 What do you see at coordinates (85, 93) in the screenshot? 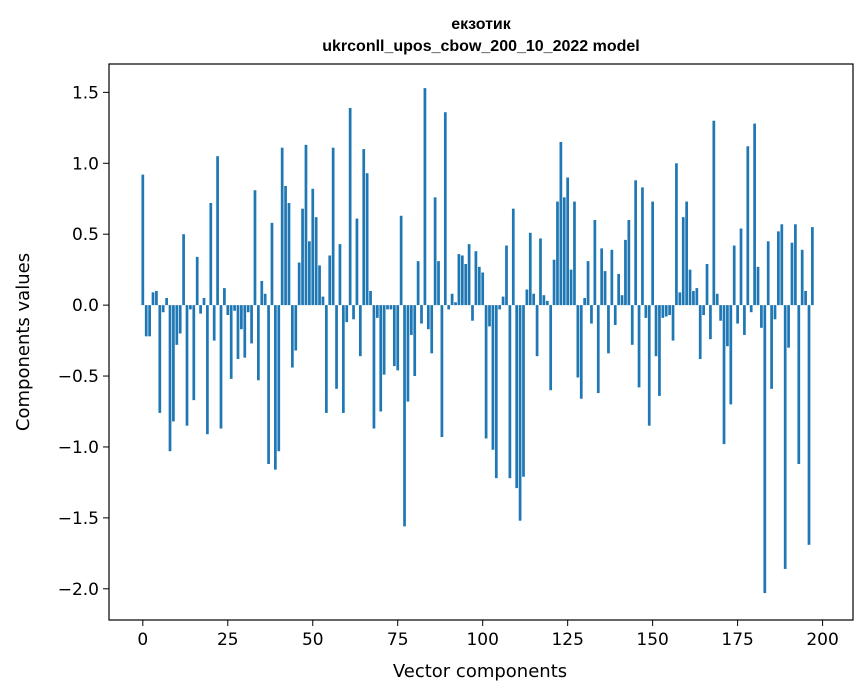
I see `y-tick-label: 1.5` at bounding box center [85, 93].